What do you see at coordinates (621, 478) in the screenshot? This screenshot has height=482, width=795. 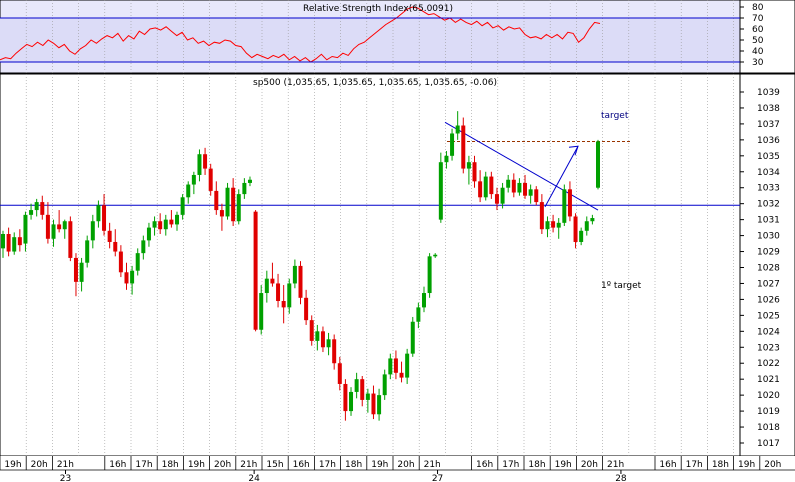 I see `date-label: 28` at bounding box center [621, 478].